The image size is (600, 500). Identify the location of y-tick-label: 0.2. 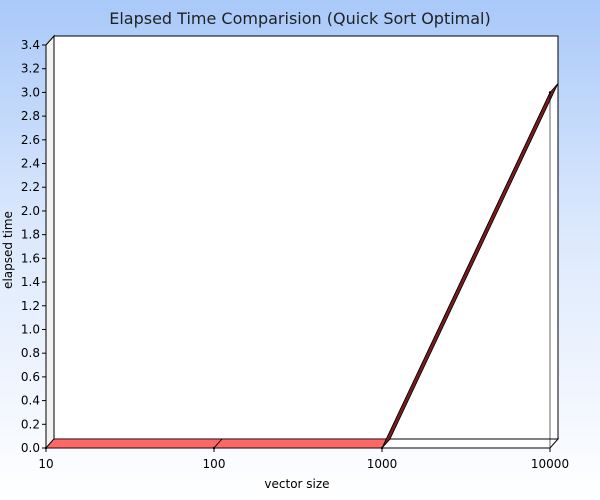
(30, 424).